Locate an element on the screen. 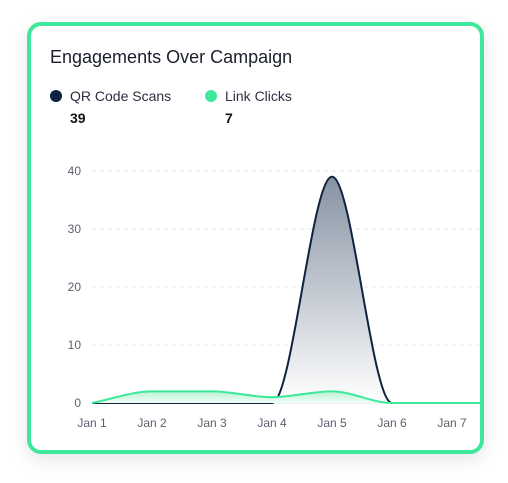  legend-item-qr-code-scans: QR Code Scans 39 is located at coordinates (110, 107).